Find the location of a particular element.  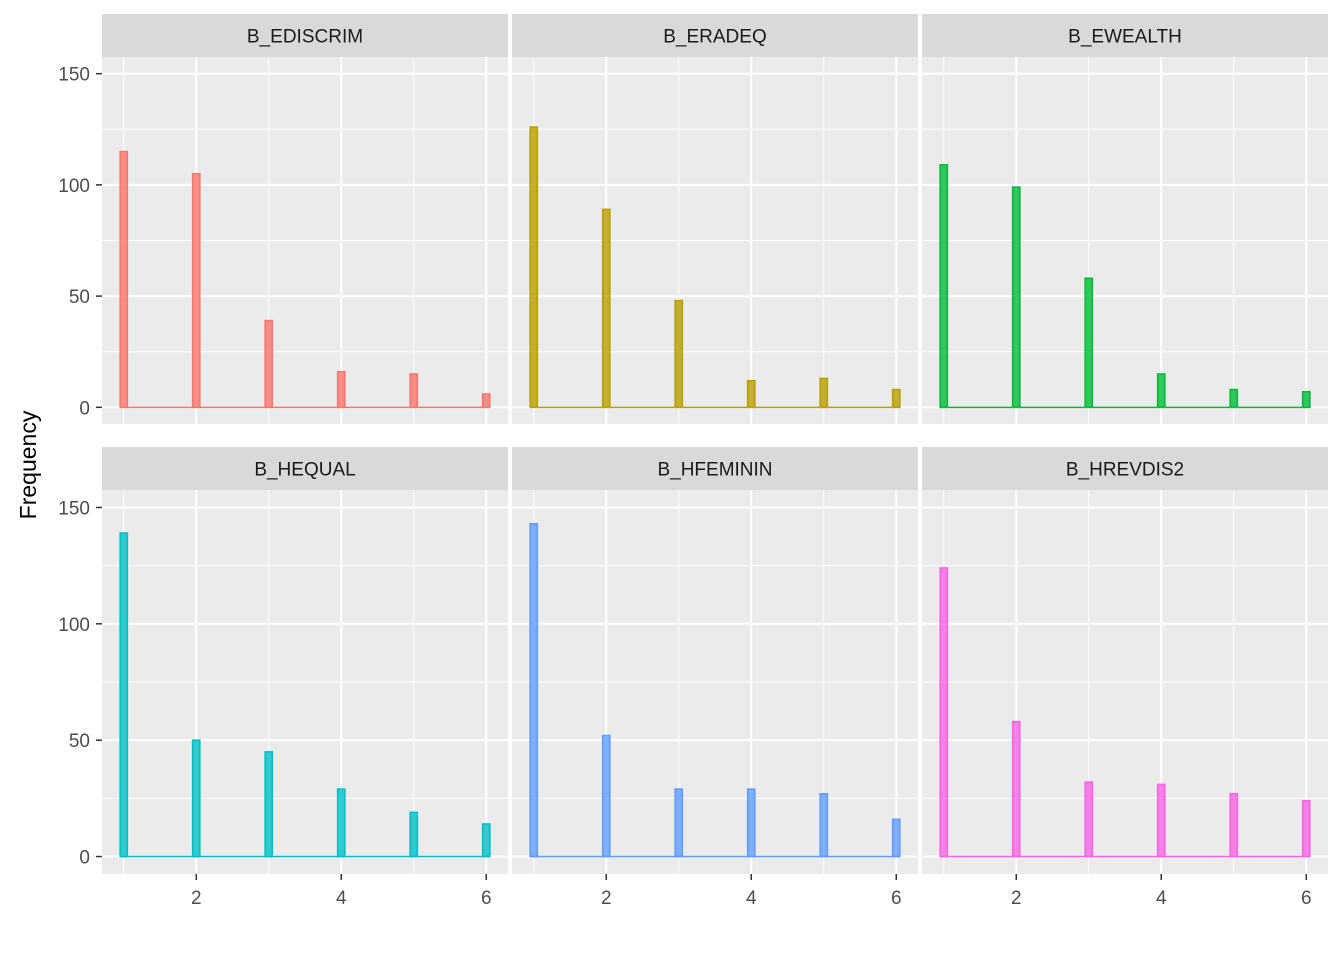

facet-b-ewealth: B_EWEALTH is located at coordinates (1125, 219).